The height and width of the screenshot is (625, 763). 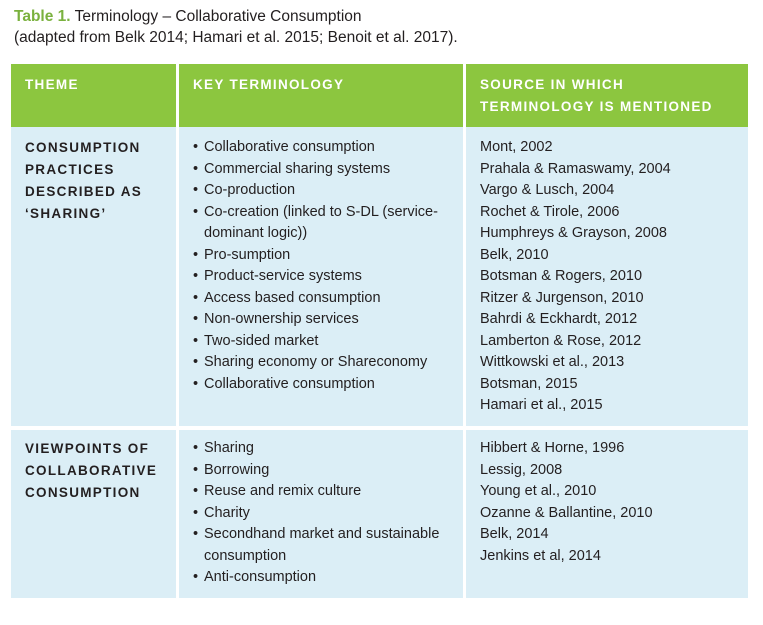 I want to click on source-item: Belk, 2014, so click(x=514, y=534).